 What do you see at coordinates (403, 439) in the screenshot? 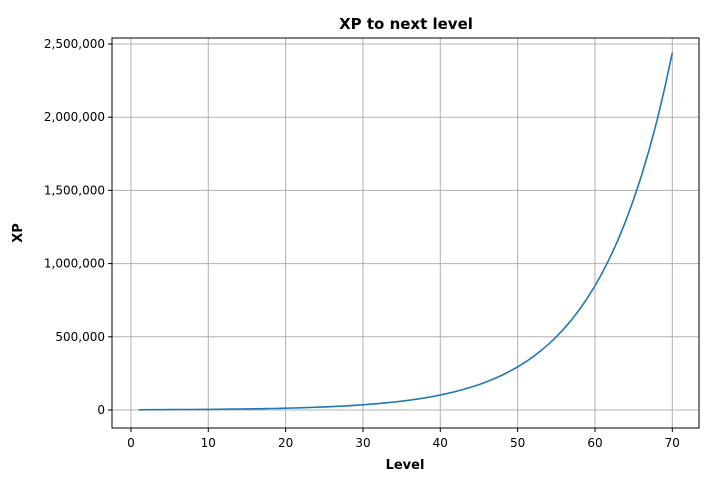
I see `x-axis: 0 10 20 30 40 50 60 70` at bounding box center [403, 439].